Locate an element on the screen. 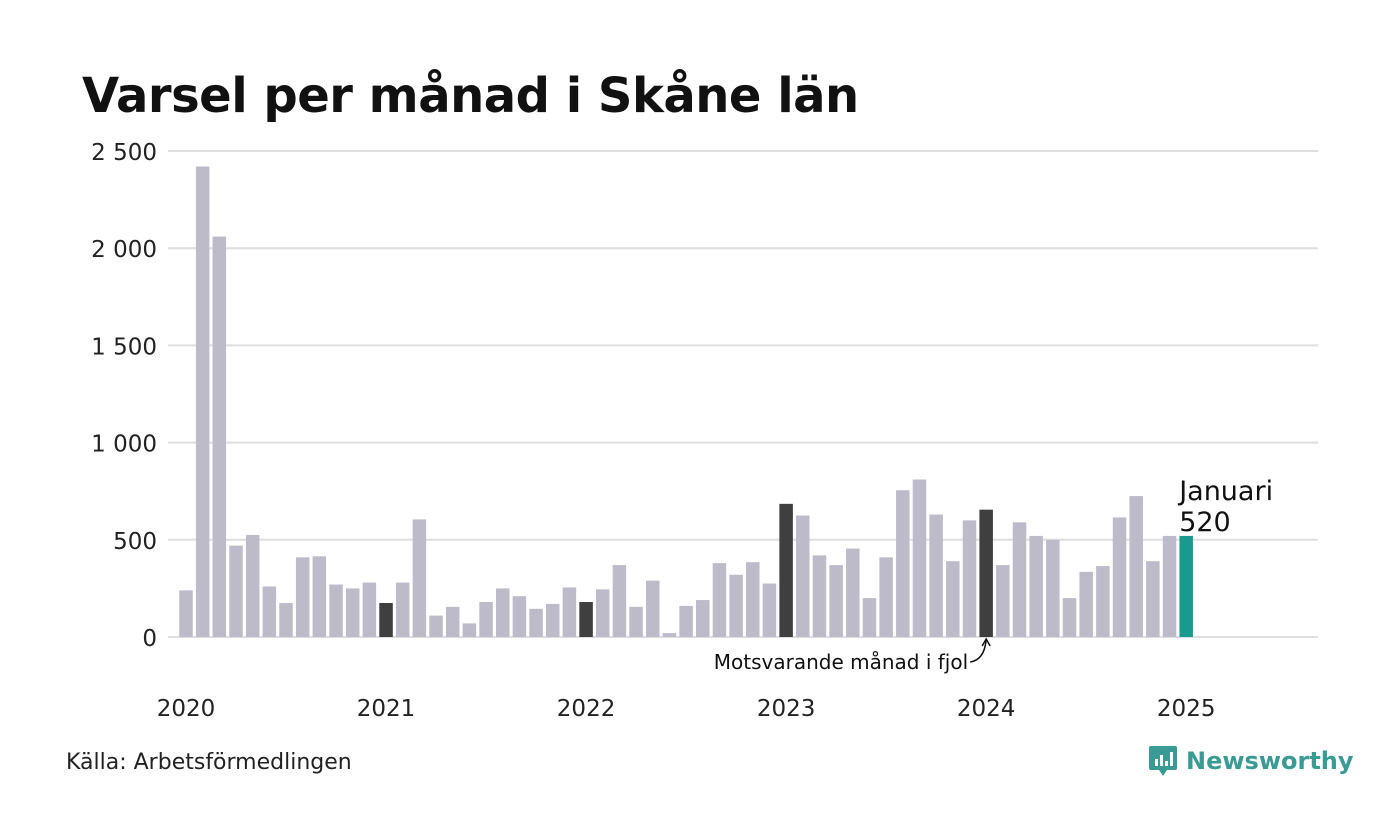 The image size is (1400, 840). x-tick-label: 2022 is located at coordinates (586, 709).